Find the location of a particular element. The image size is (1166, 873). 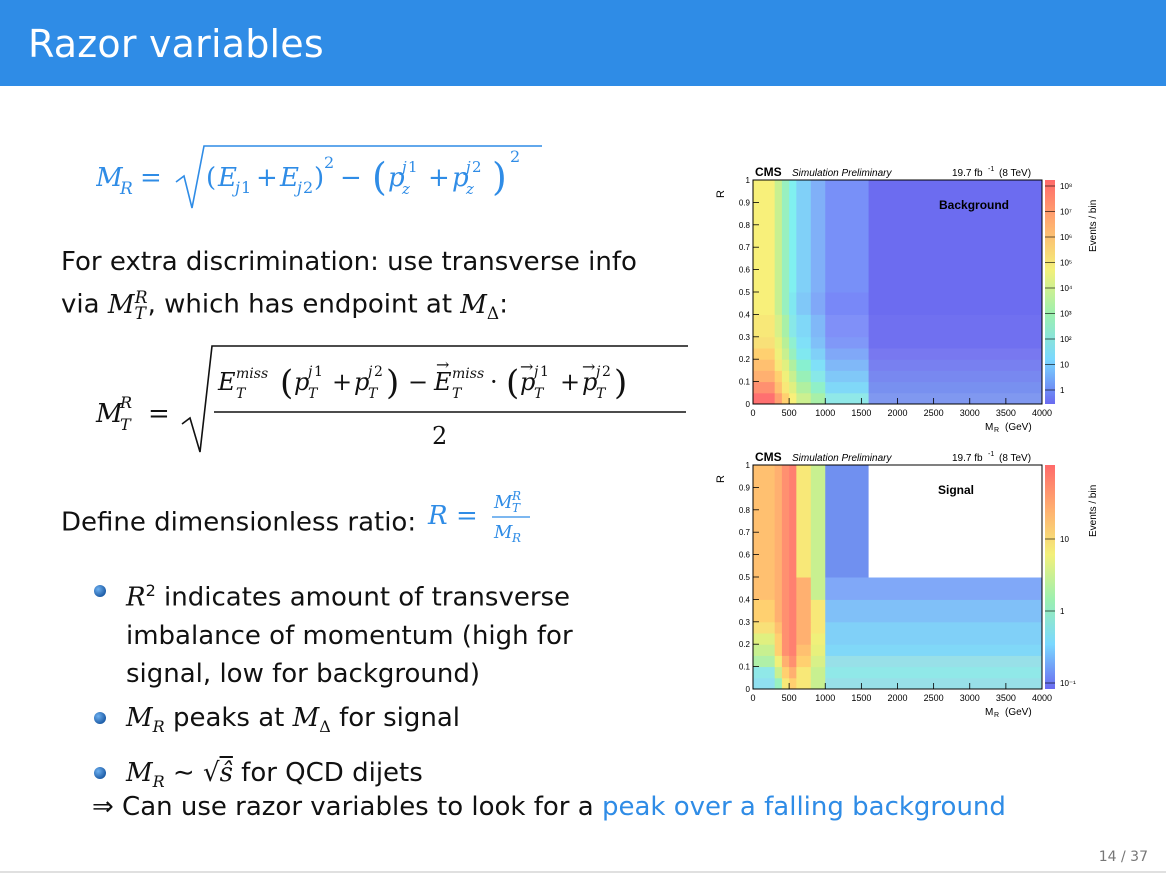

para1-line2: via MTR, which has endpoint at MΔ: is located at coordinates (284, 306).